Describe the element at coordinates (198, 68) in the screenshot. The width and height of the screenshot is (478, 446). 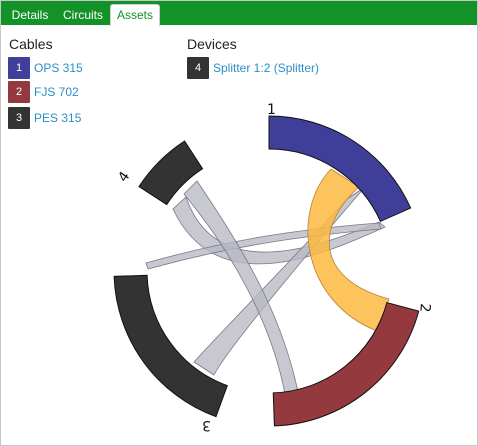
I see `device-number-badge: 4` at that location.